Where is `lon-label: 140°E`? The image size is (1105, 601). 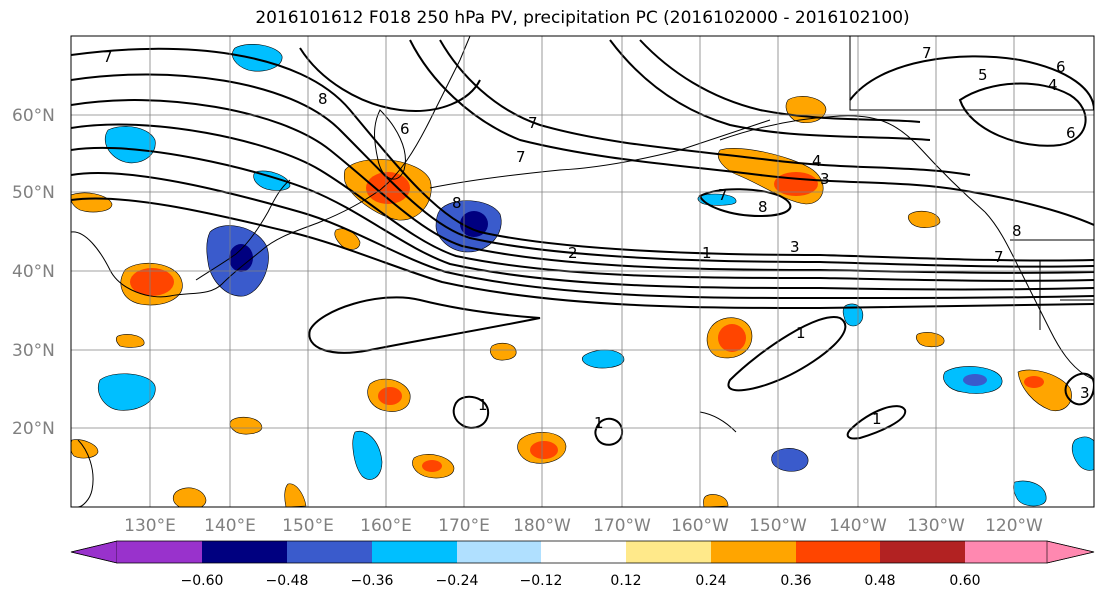
lon-label: 140°E is located at coordinates (230, 526).